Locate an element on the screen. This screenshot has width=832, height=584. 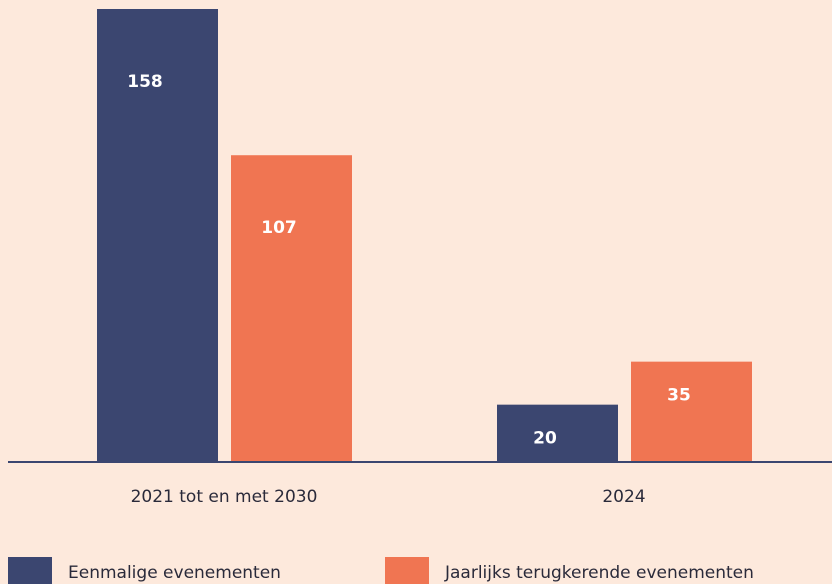
value-label: 158 is located at coordinates (145, 82).